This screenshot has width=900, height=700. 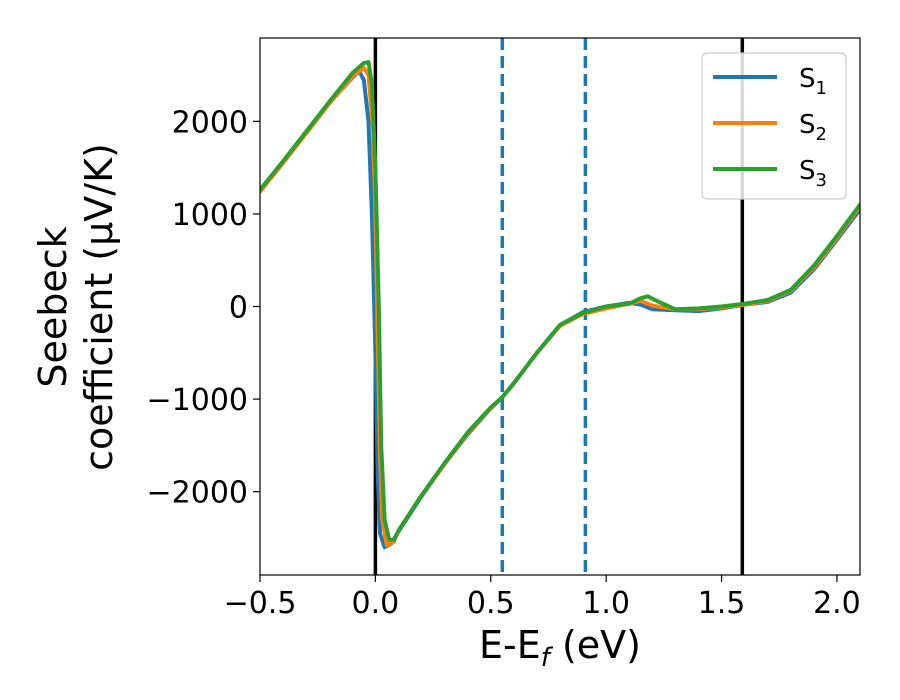 What do you see at coordinates (99, 307) in the screenshot?
I see `y-axis-label-line2: coefficient (μV/K)` at bounding box center [99, 307].